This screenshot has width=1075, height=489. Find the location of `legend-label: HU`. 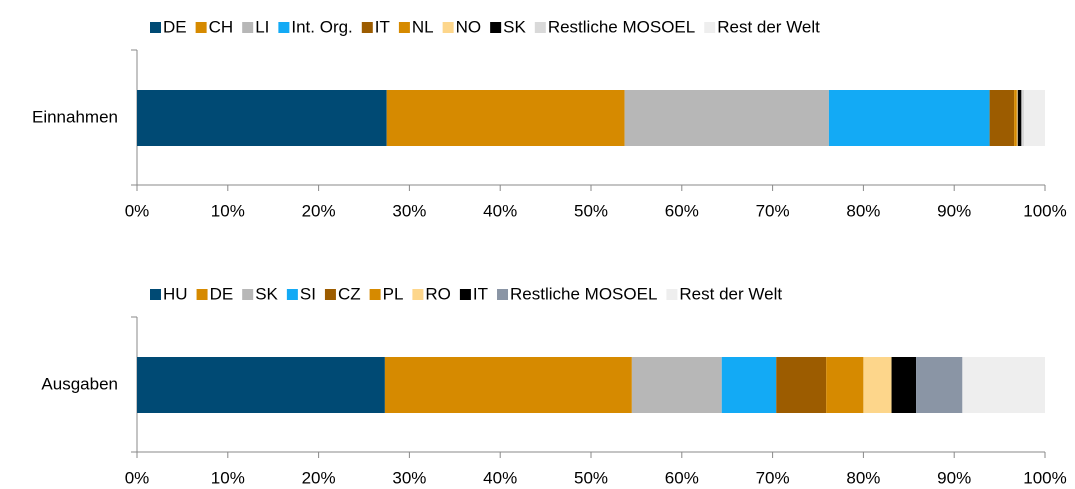

legend-label: HU is located at coordinates (175, 293).